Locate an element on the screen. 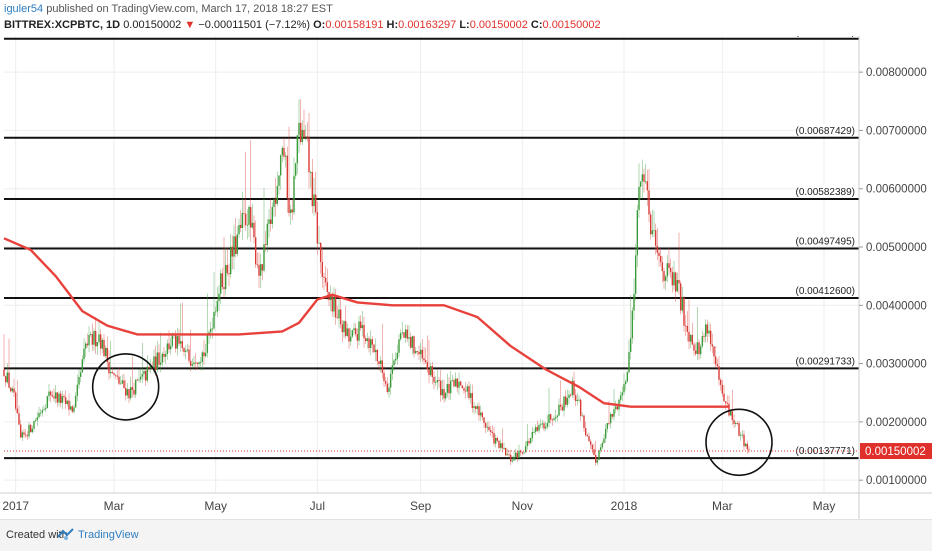 This screenshot has height=551, width=932. close-value: 0.00150002 is located at coordinates (571, 25).